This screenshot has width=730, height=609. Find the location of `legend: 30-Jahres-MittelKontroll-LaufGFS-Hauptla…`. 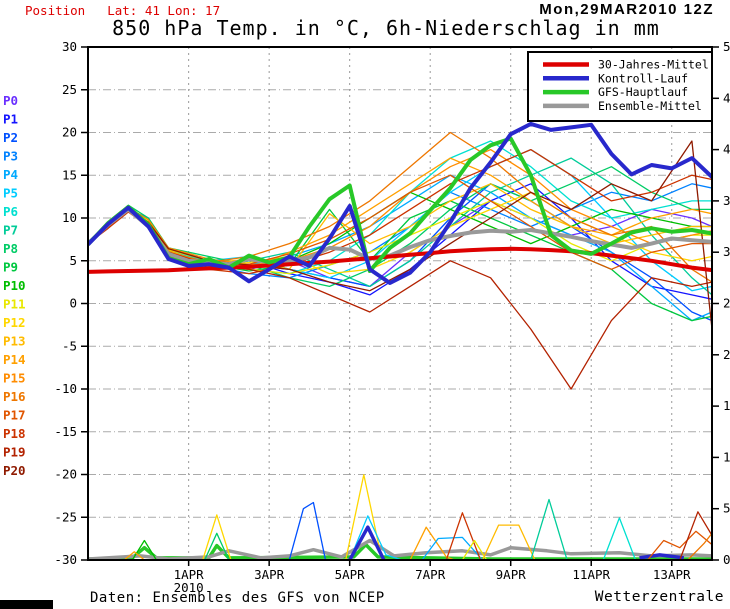

legend: 30-Jahres-MittelKontroll-LaufGFS-Hauptla… is located at coordinates (620, 86).